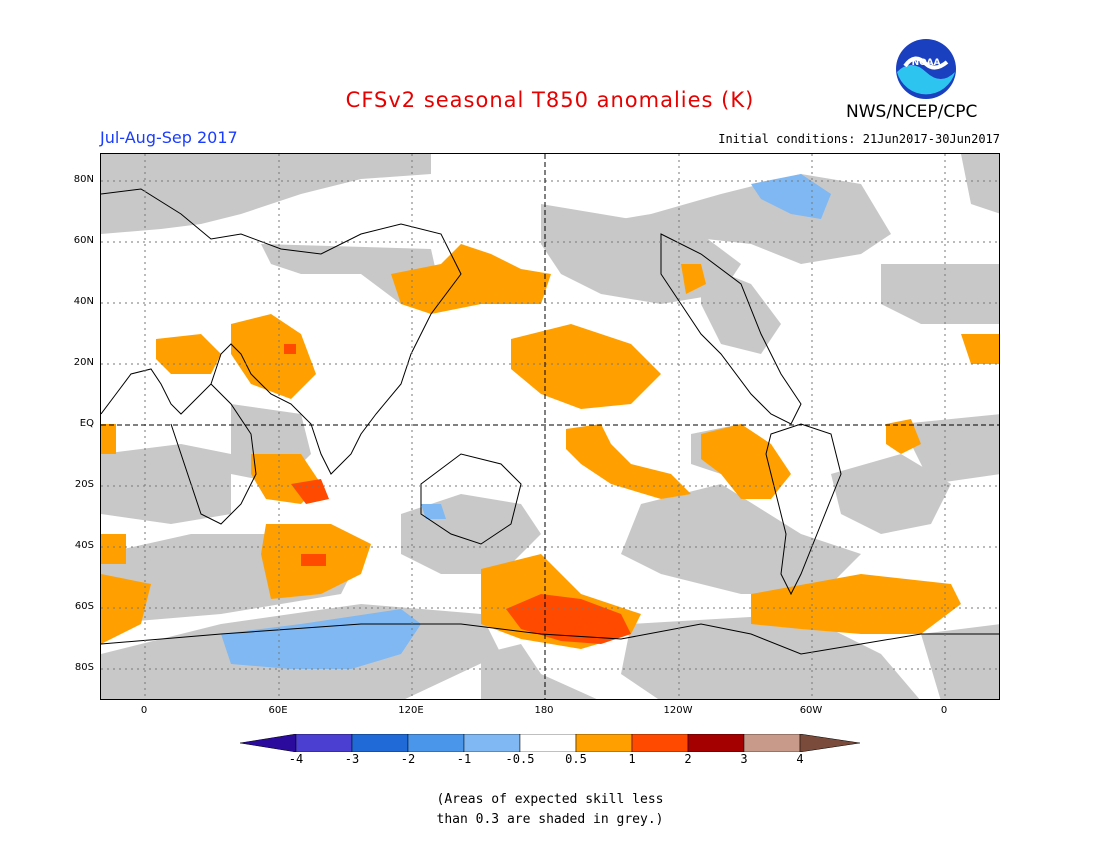 Image resolution: width=1100 pixels, height=850 pixels. I want to click on colorbar-arrow-high, so click(829, 743).